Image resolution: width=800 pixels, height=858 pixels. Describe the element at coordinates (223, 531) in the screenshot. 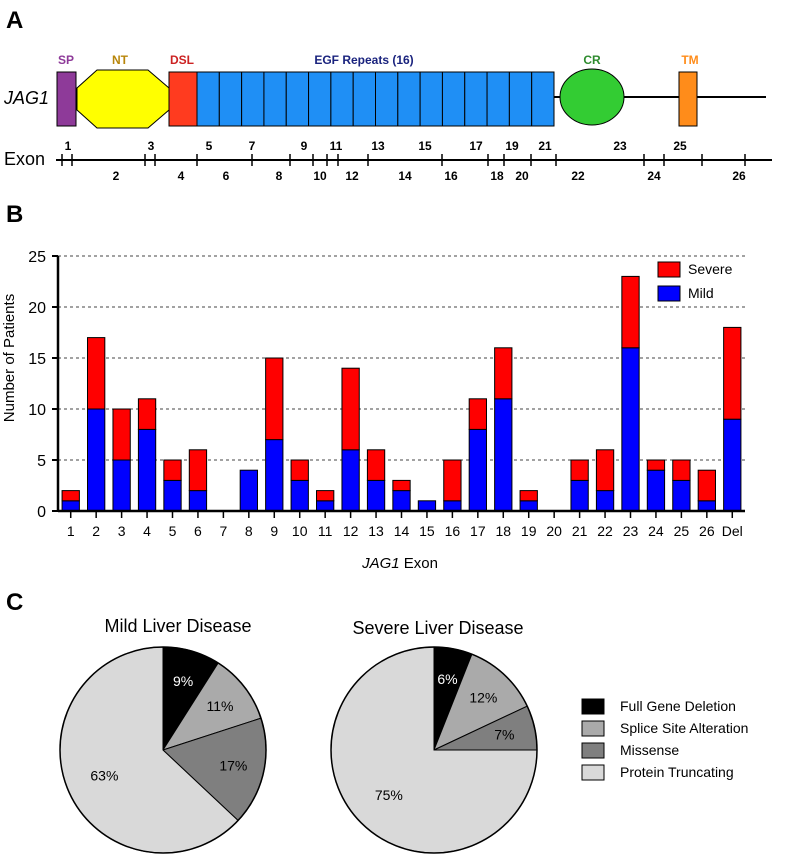

I see `x-tick-label: 7` at that location.